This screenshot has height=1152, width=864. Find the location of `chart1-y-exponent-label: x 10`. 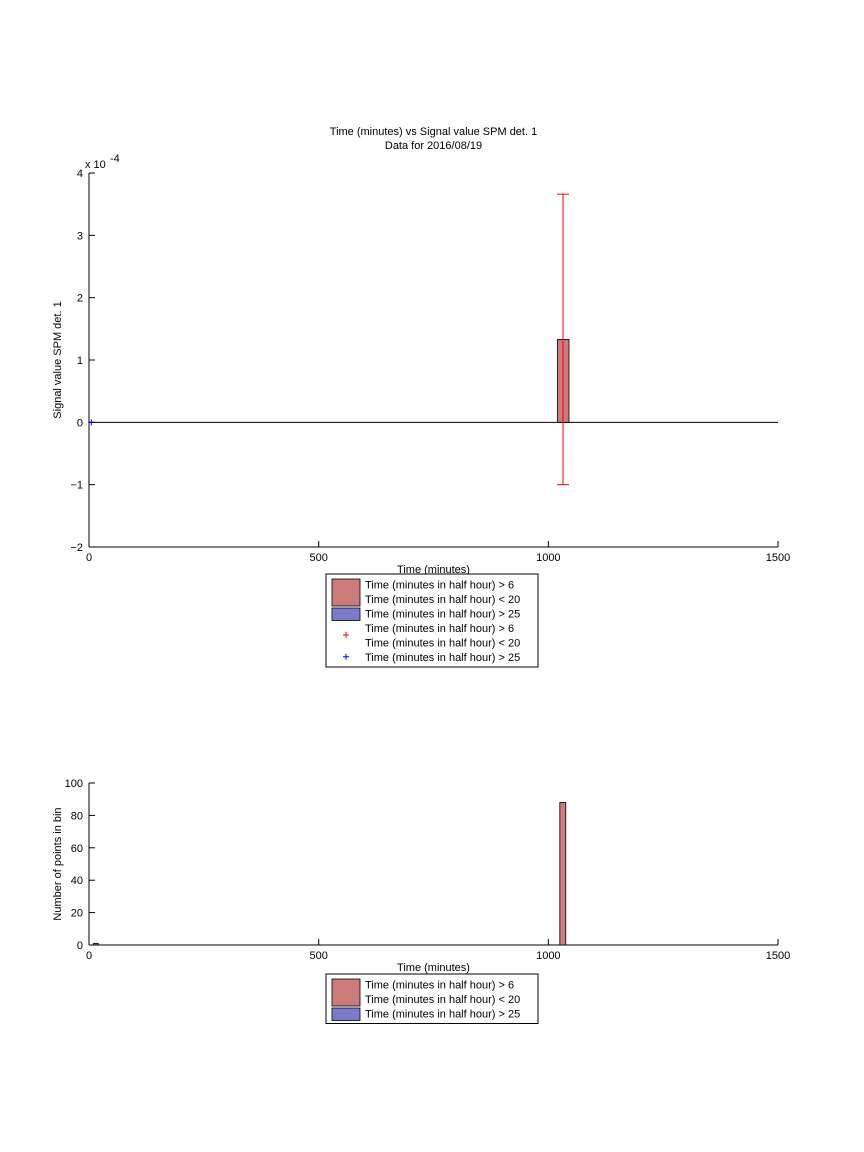

chart1-y-exponent-label: x 10 is located at coordinates (95, 165).